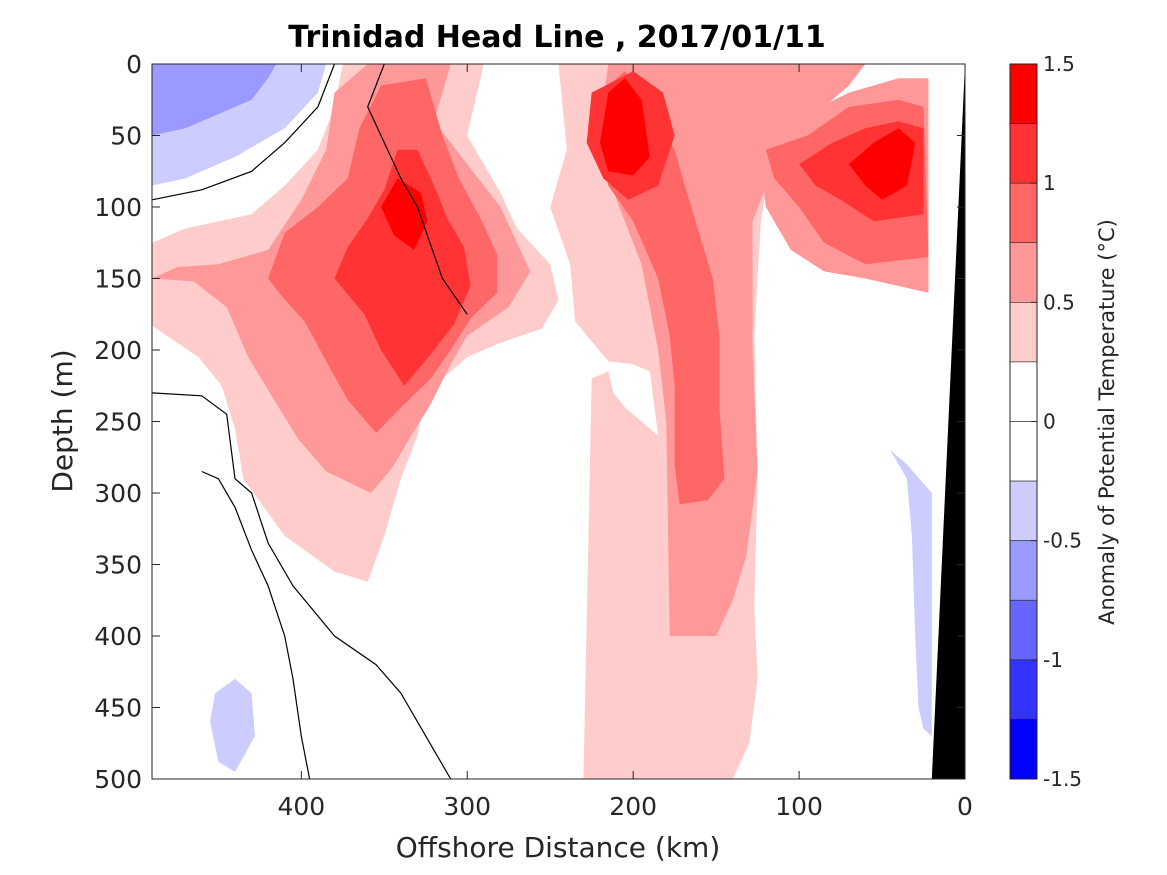  Describe the element at coordinates (1053, 660) in the screenshot. I see `colorbar-tick-label: -1` at that location.